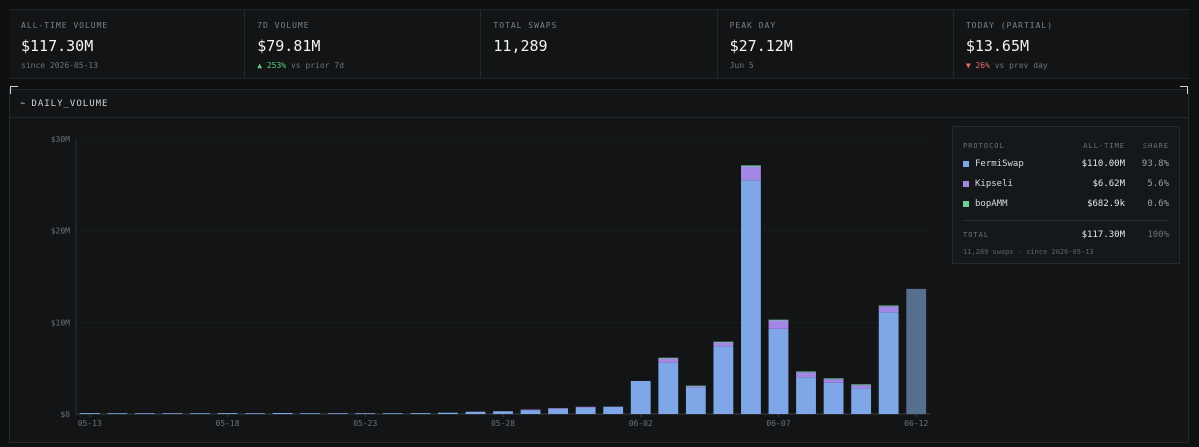 Image resolution: width=1199 pixels, height=447 pixels. What do you see at coordinates (1066, 220) in the screenshot?
I see `legend-divider` at bounding box center [1066, 220].